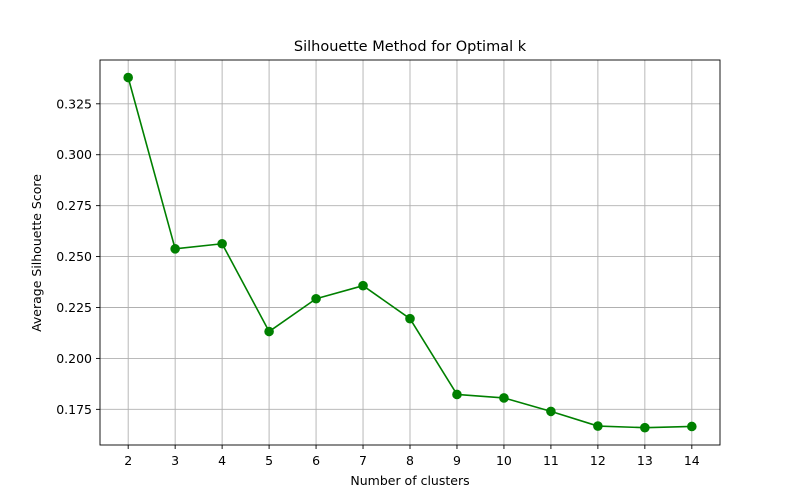 This screenshot has height=504, width=800. Describe the element at coordinates (36, 253) in the screenshot. I see `y-axis-label: Average Silhouette Score` at that location.